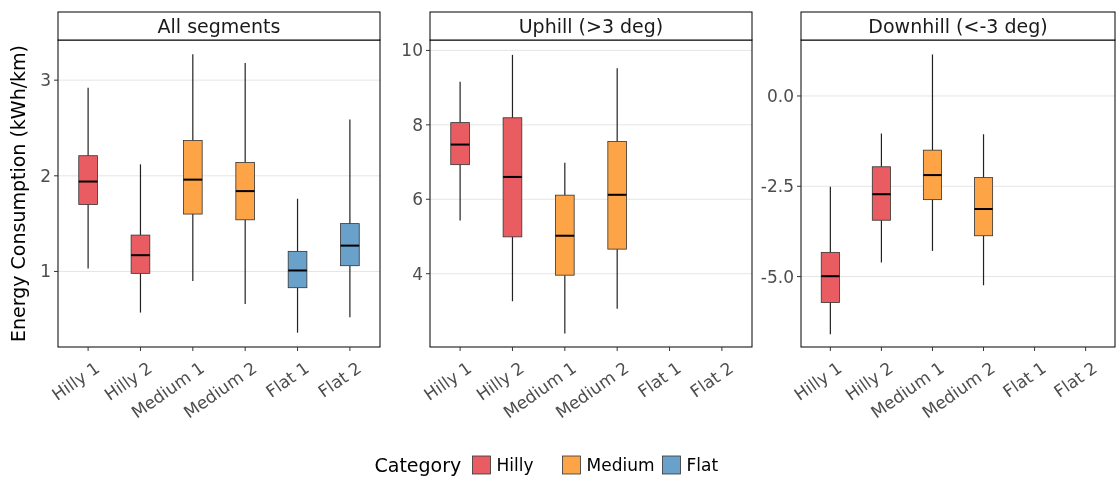 This screenshot has height=477, width=1117. Describe the element at coordinates (418, 464) in the screenshot. I see `legend-title: Category` at that location.